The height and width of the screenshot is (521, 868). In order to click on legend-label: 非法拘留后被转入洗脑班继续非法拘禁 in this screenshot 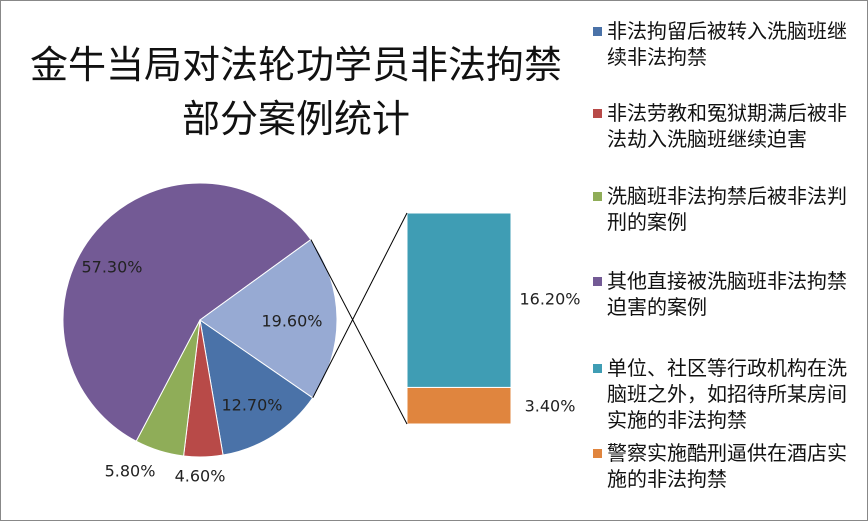, I will do `click(727, 44)`.